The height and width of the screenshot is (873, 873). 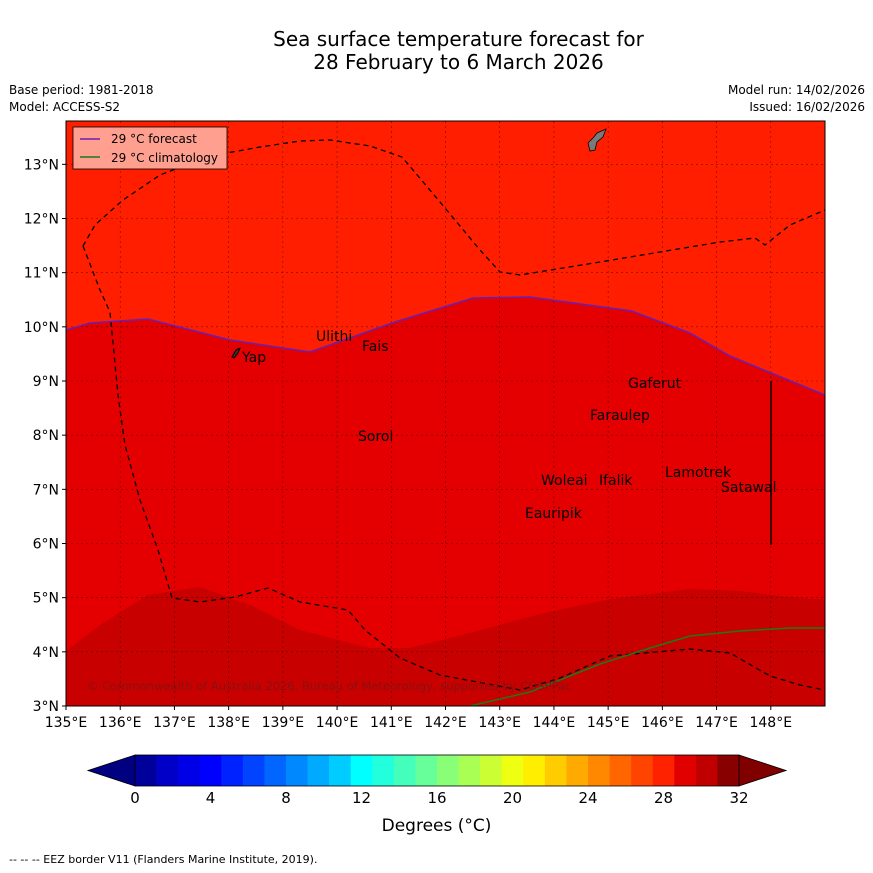 I want to click on label-fais: Fais, so click(x=375, y=347).